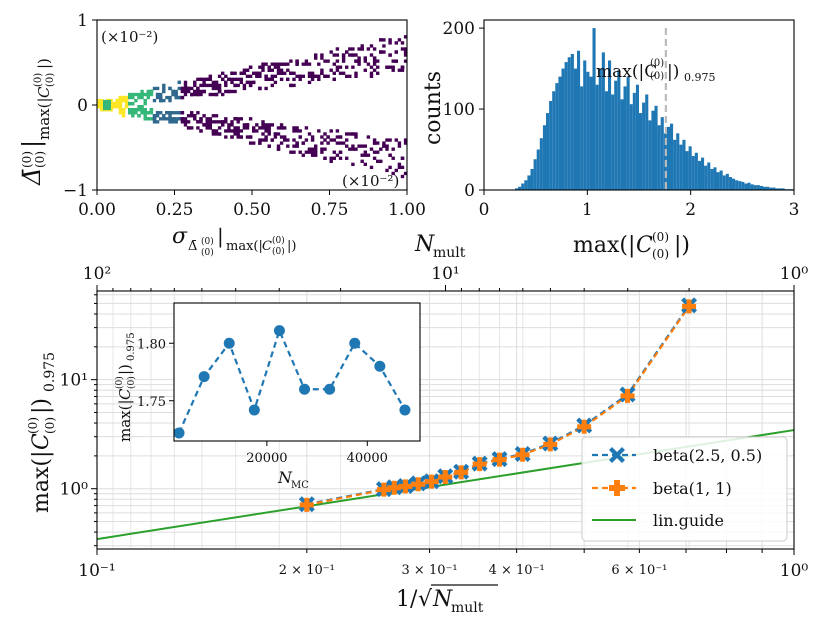  Describe the element at coordinates (660, 254) in the screenshot. I see `svg-text: (0)` at that location.